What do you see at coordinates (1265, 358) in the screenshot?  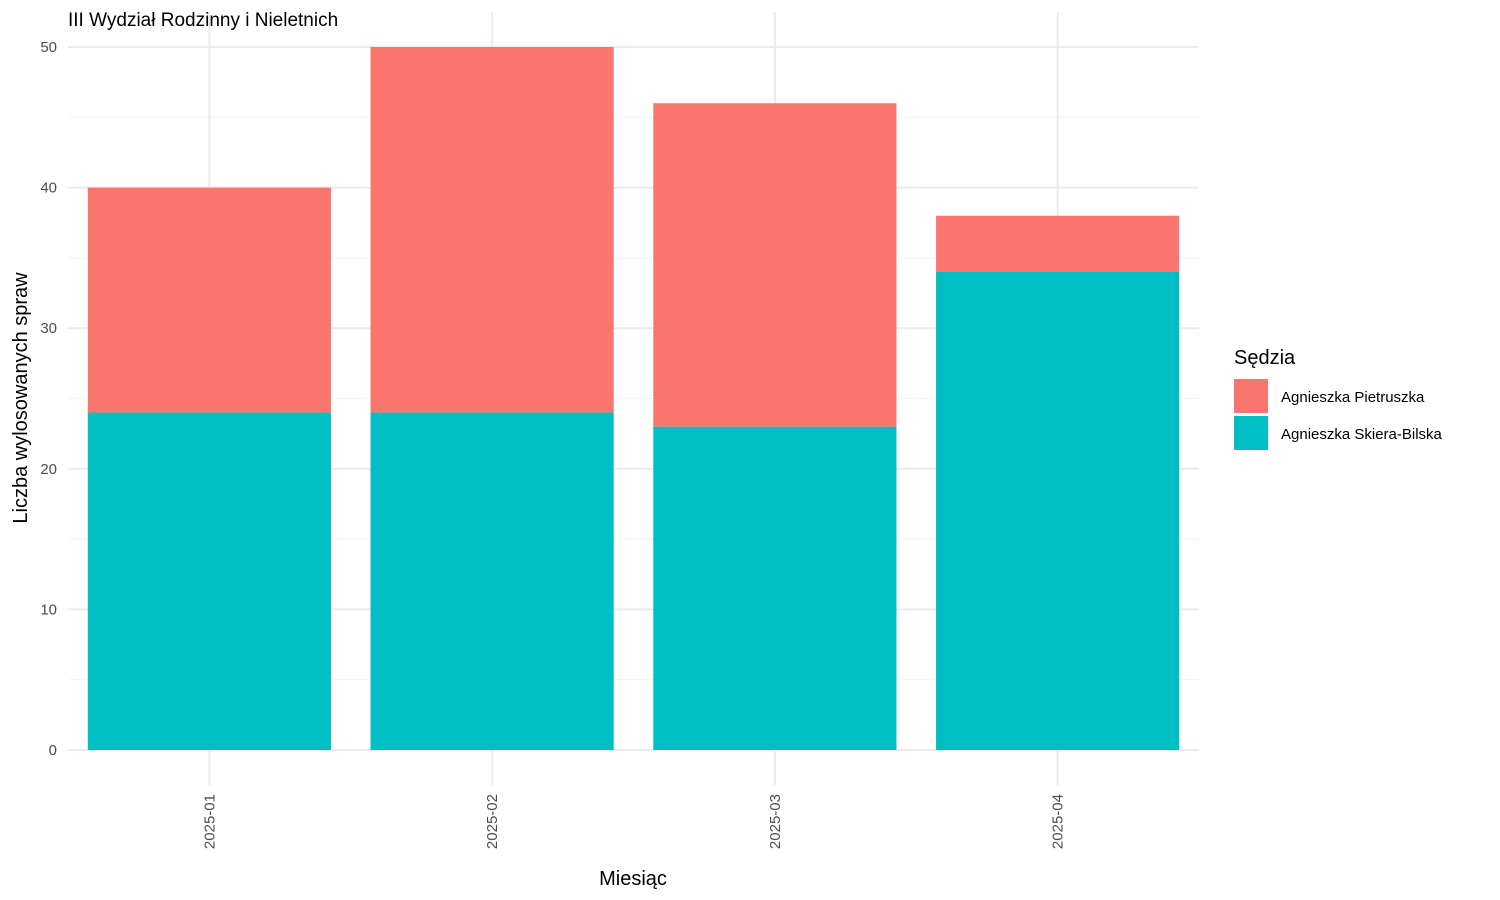 I see `legend-title: Sędzia` at bounding box center [1265, 358].